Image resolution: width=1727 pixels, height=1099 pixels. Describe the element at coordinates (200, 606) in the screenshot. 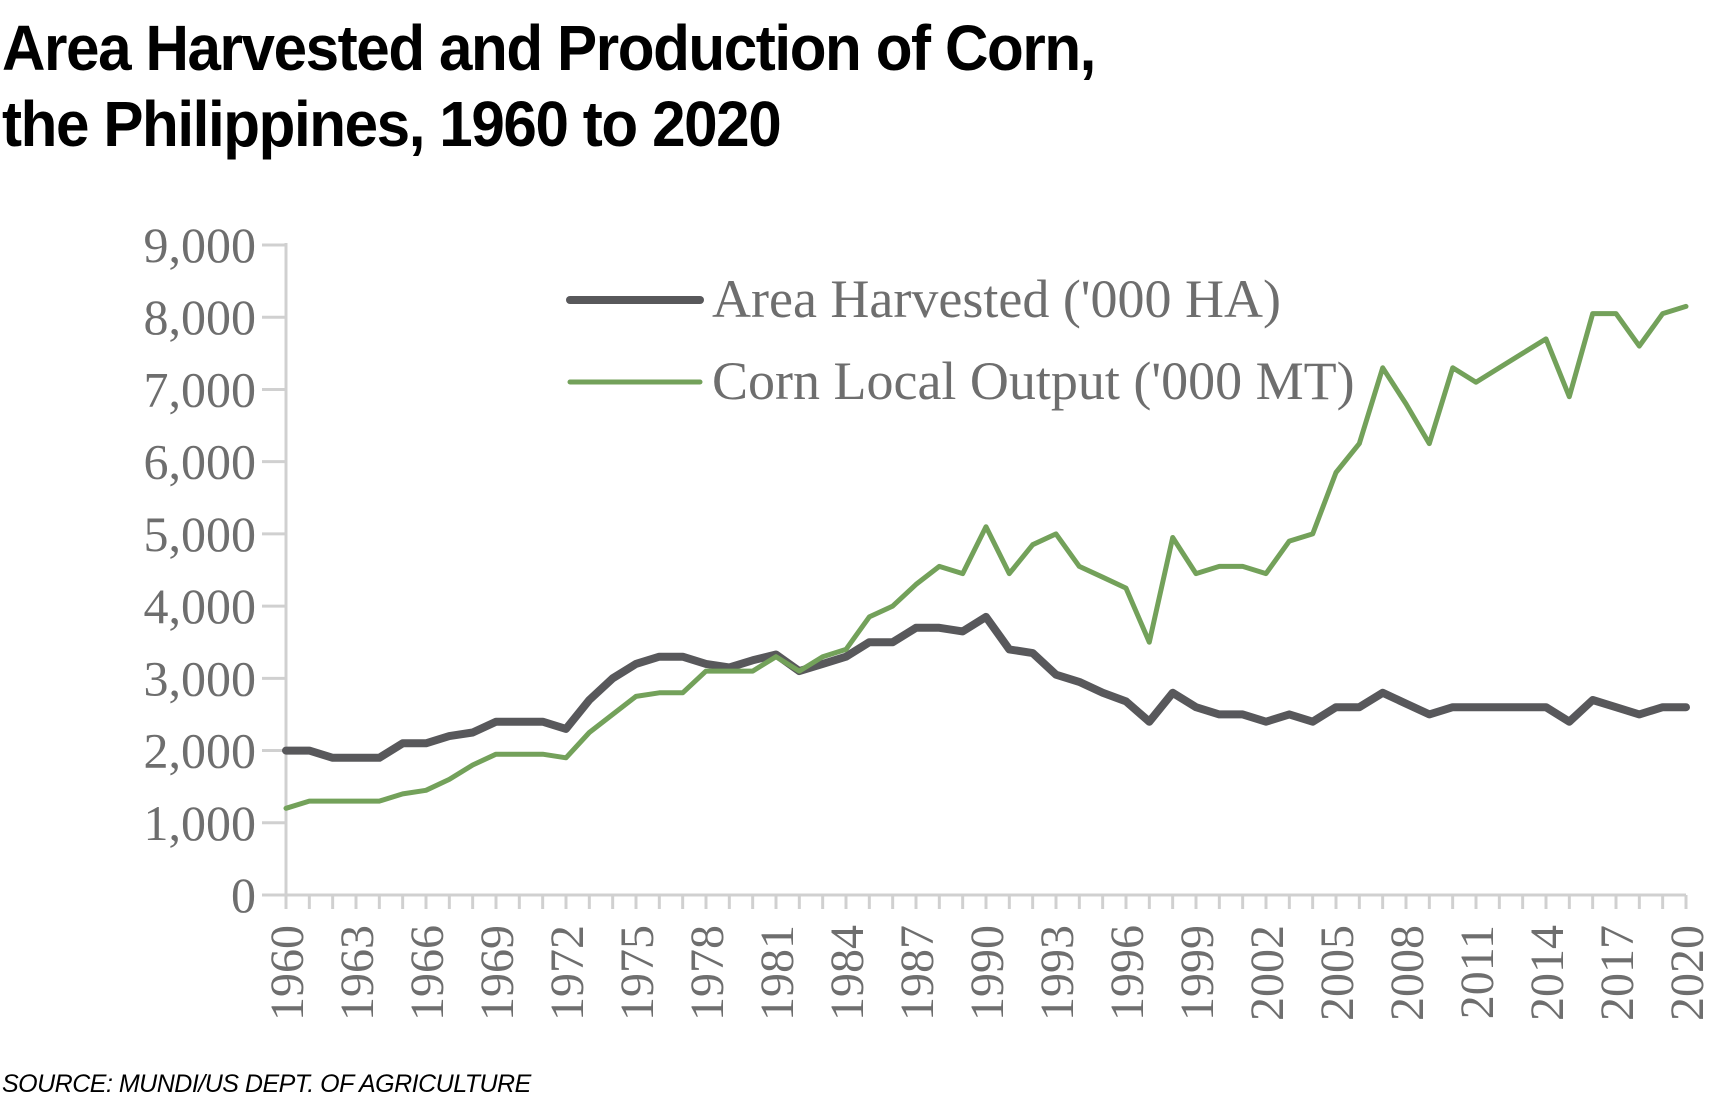

I see `y-tick-label: 4,000` at that location.